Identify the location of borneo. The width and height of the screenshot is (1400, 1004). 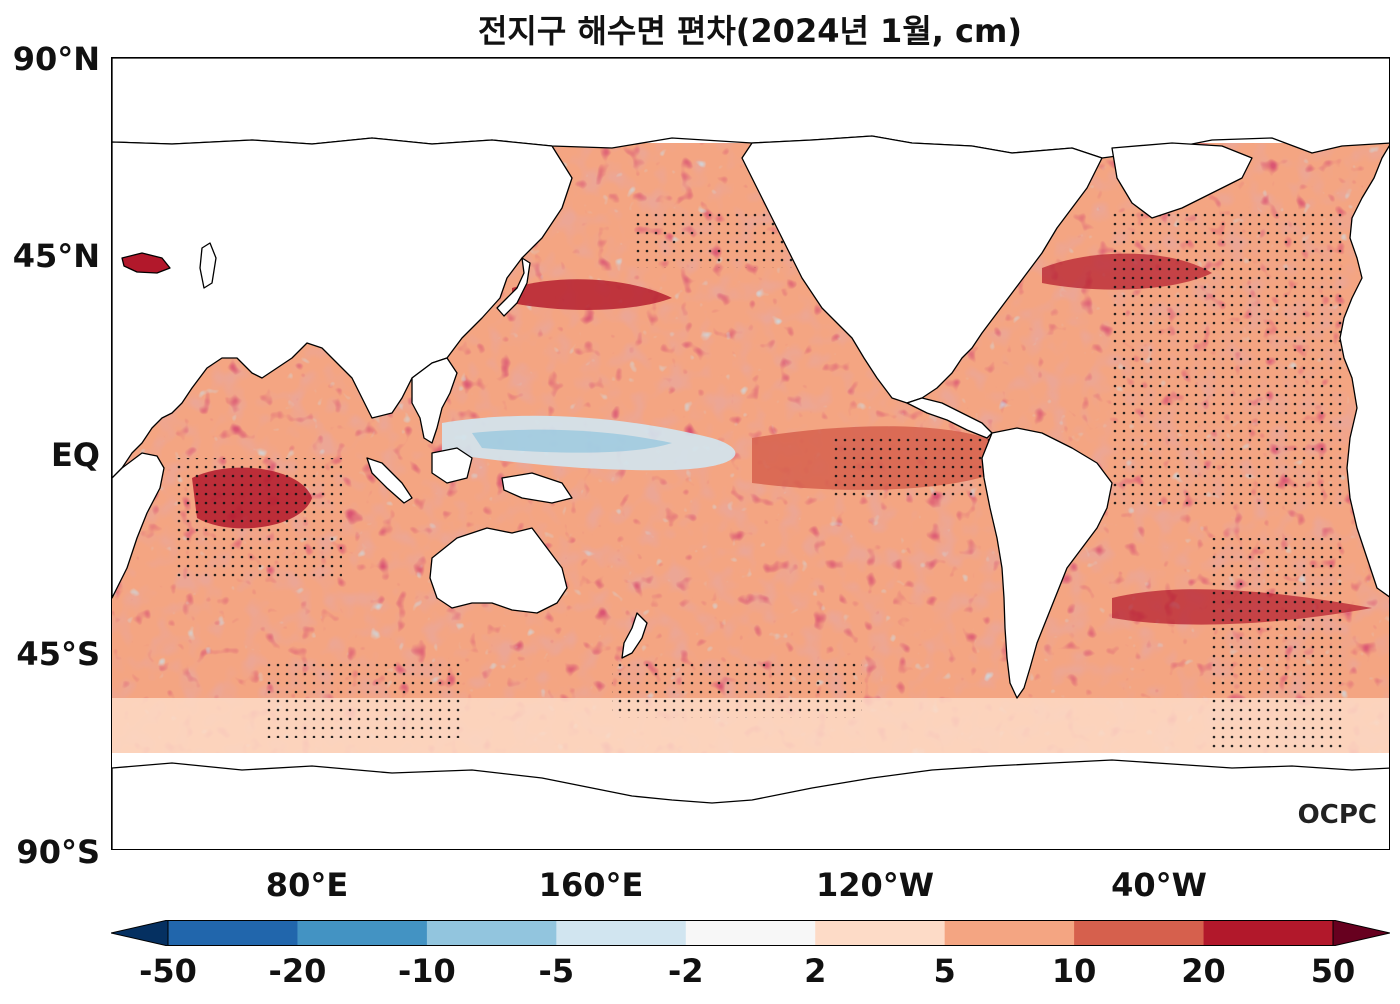
(452, 465).